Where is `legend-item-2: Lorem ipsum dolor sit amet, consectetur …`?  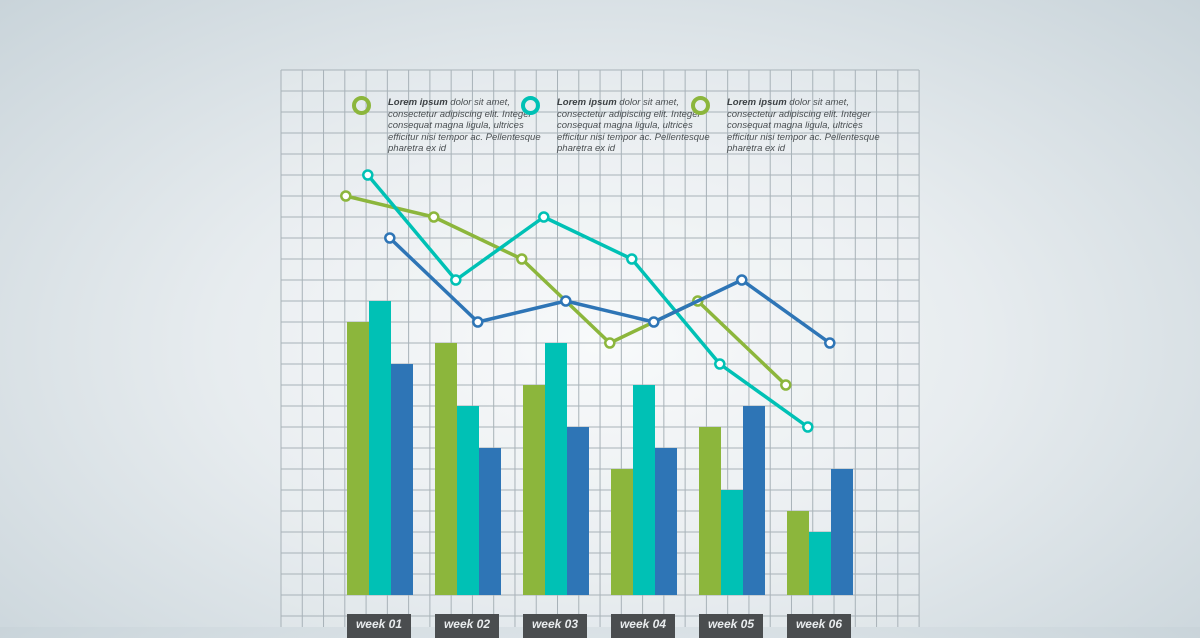
legend-item-2: Lorem ipsum dolor sit amet, consectetur … is located at coordinates (619, 125).